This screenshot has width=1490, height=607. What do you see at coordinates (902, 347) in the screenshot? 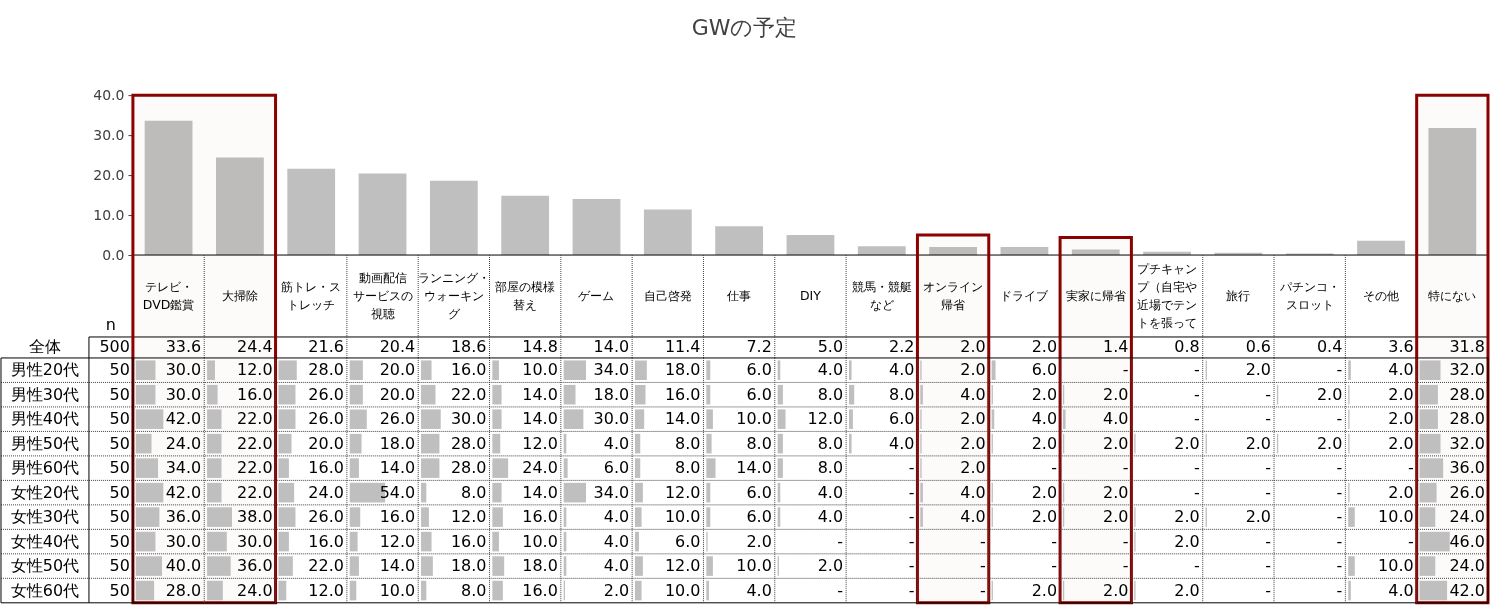
I see `data-label: 2.2` at bounding box center [902, 347].